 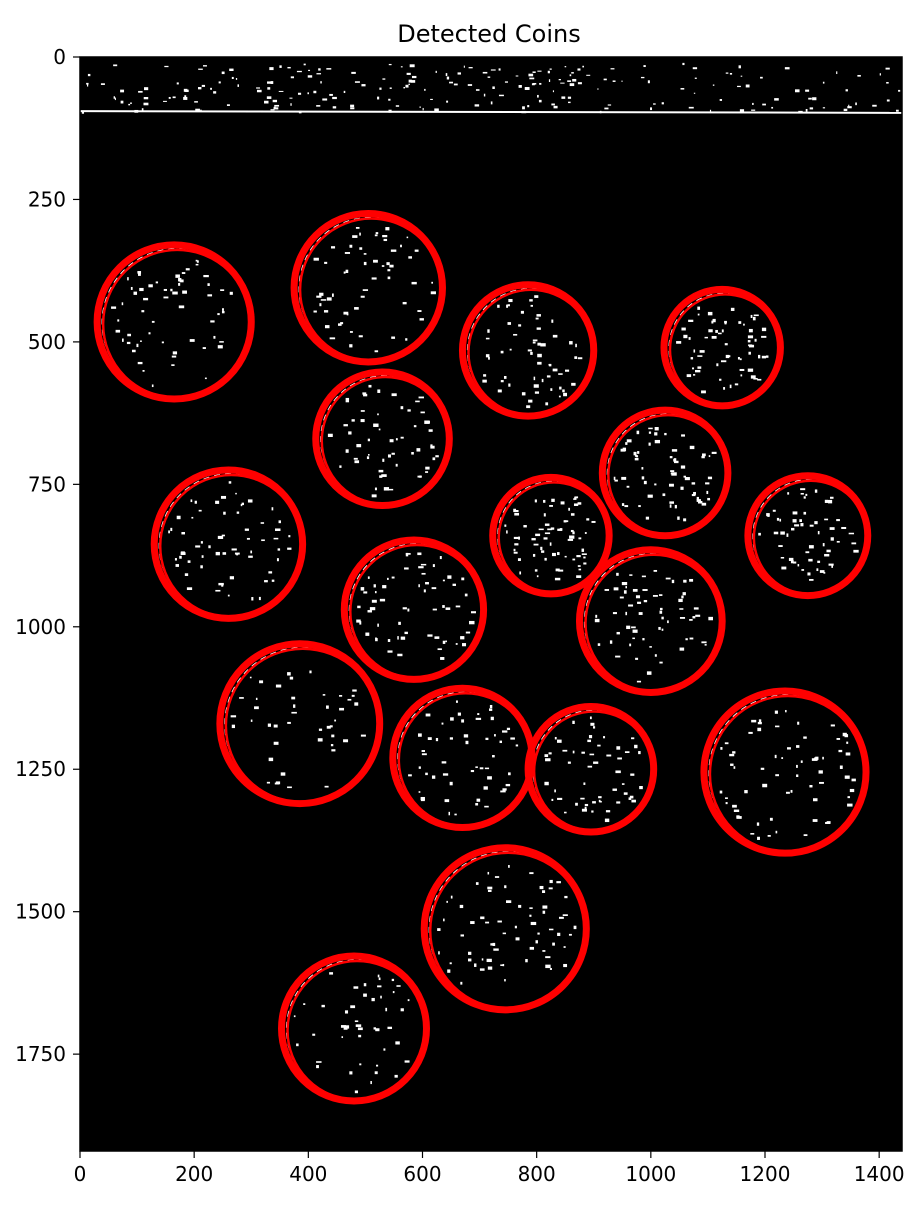 What do you see at coordinates (417, 611) in the screenshot?
I see `detected-circle-10-secondary` at bounding box center [417, 611].